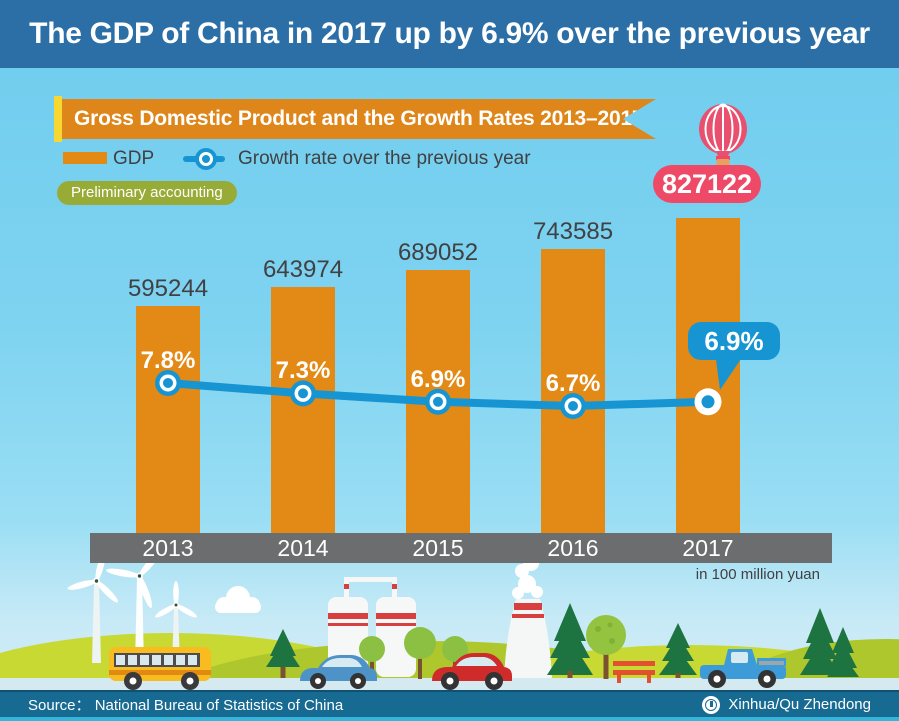 This screenshot has height=721, width=899. What do you see at coordinates (707, 184) in the screenshot?
I see `gdp-highlight-badge: 827122` at bounding box center [707, 184].